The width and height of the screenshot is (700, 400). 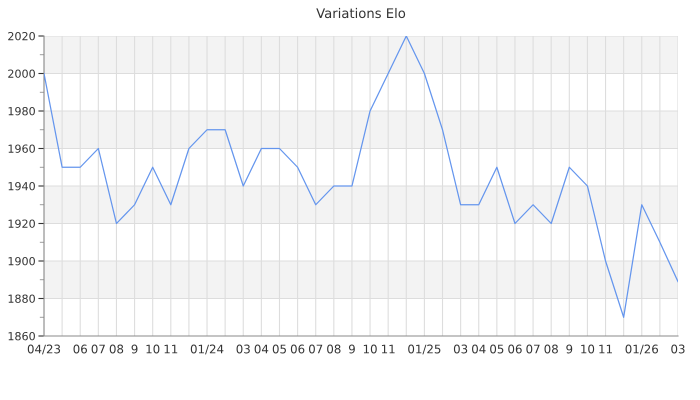 I want to click on x-tick-label: 01/24, so click(x=207, y=349).